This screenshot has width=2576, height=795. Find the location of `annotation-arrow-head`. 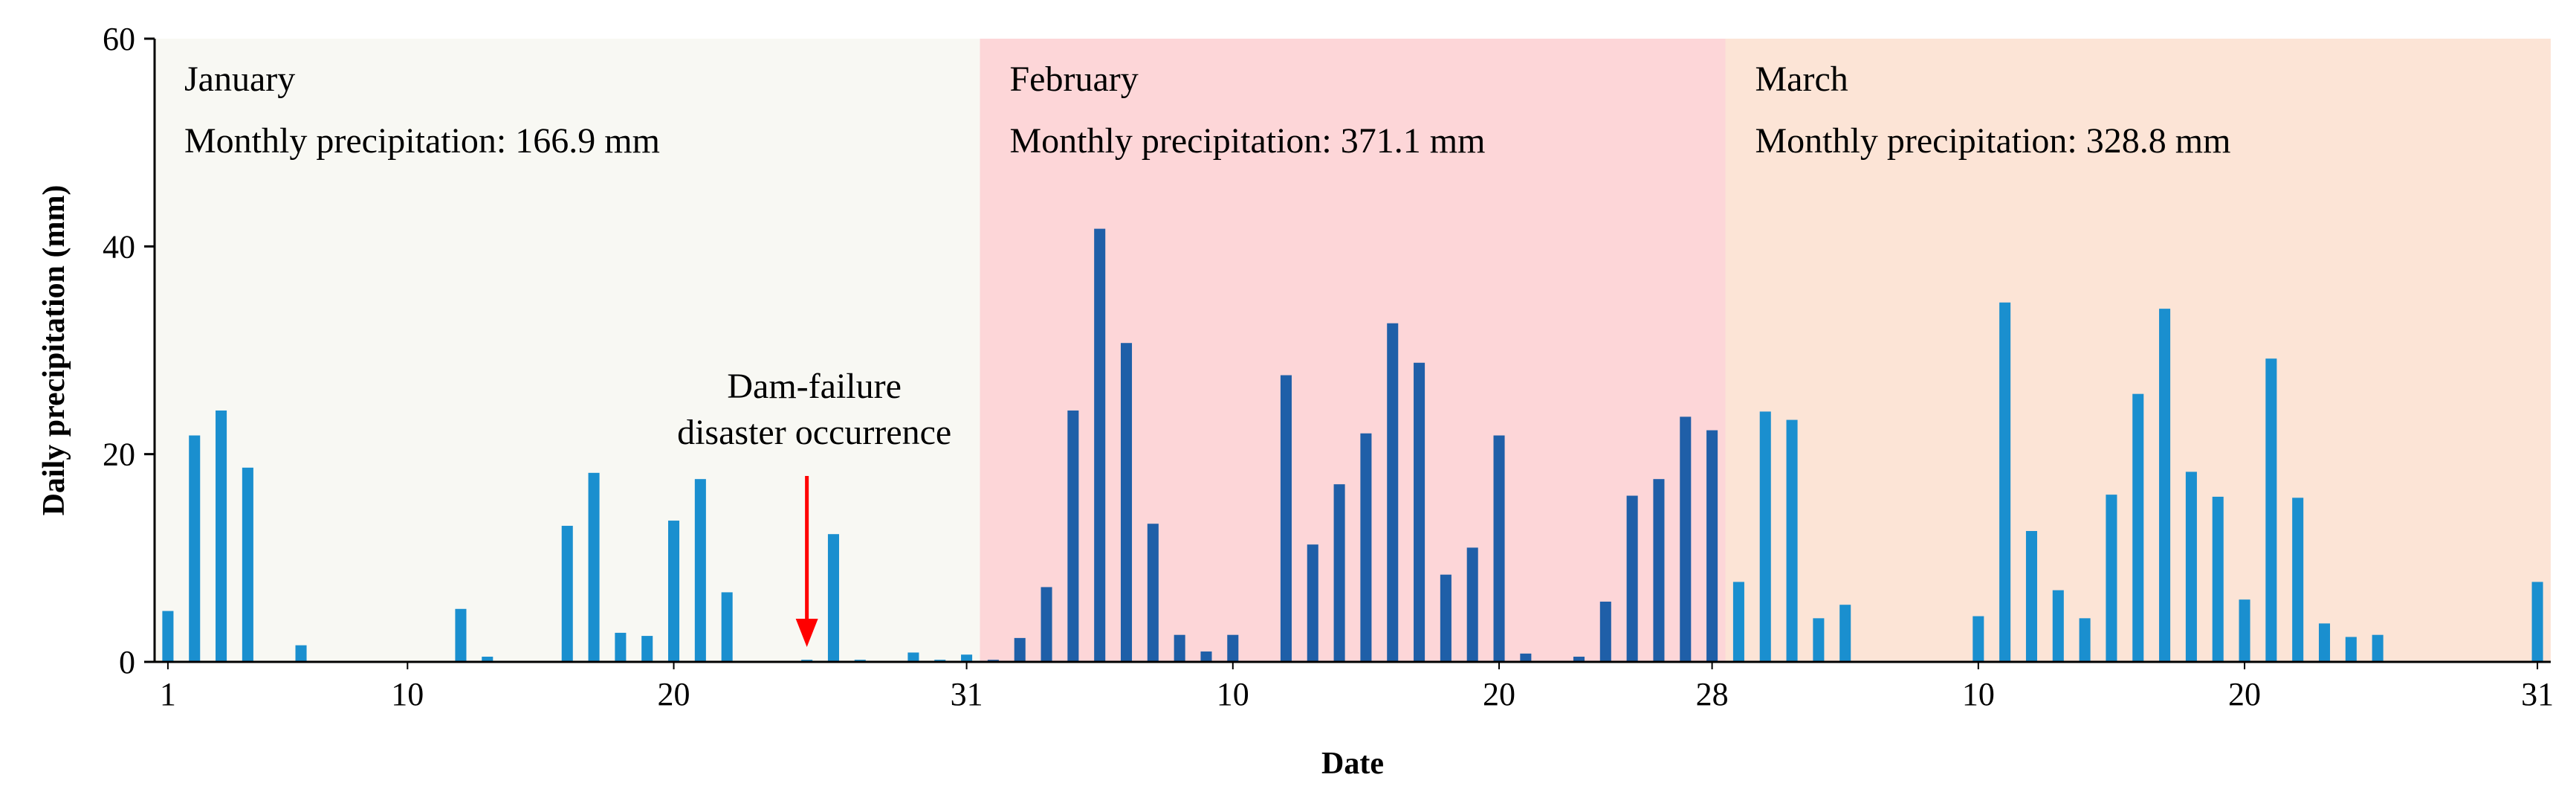

annotation-arrow-head is located at coordinates (806, 633).